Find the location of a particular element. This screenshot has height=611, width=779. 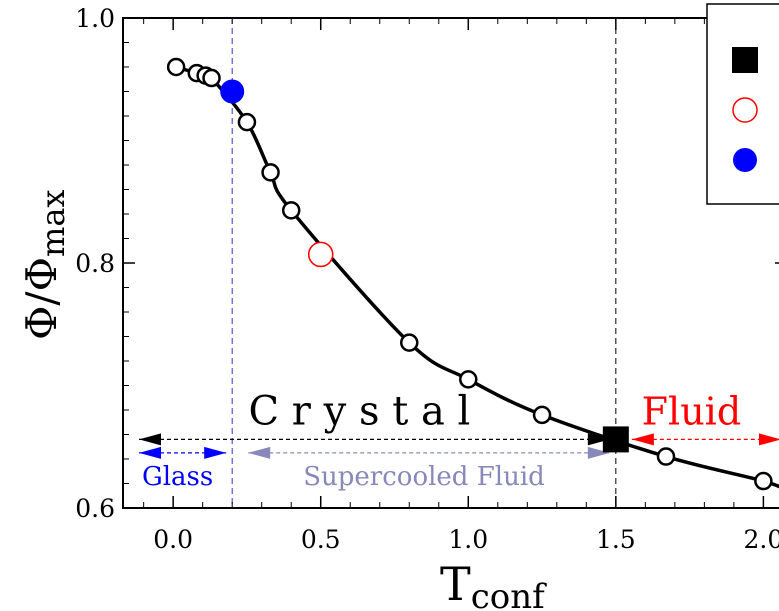

x-tick-label: 2.0 is located at coordinates (761, 539).